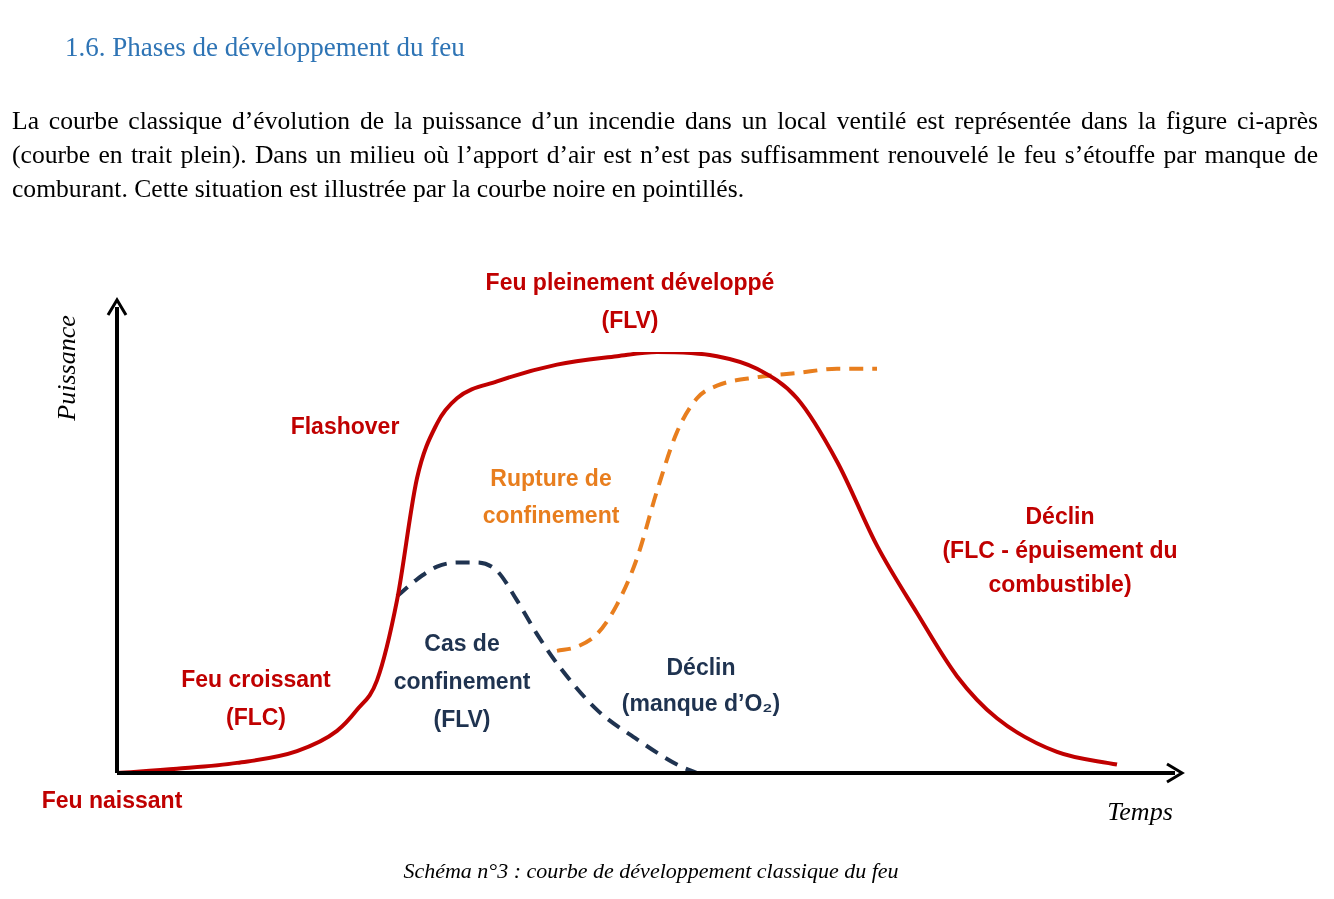 This screenshot has width=1334, height=899. Describe the element at coordinates (462, 681) in the screenshot. I see `annotation: Cas de confinement (FLV)` at that location.